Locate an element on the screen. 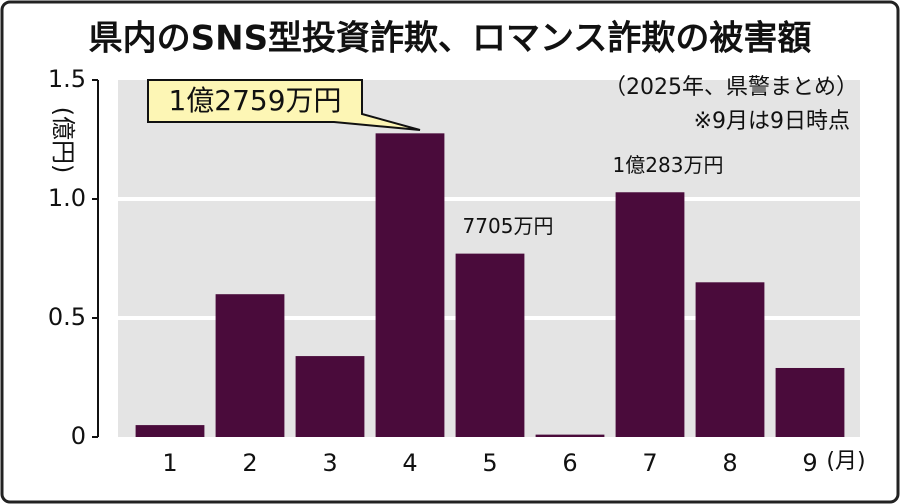 This screenshot has height=504, width=900. subtitle: （2025年、県警まとめ） is located at coordinates (731, 87).